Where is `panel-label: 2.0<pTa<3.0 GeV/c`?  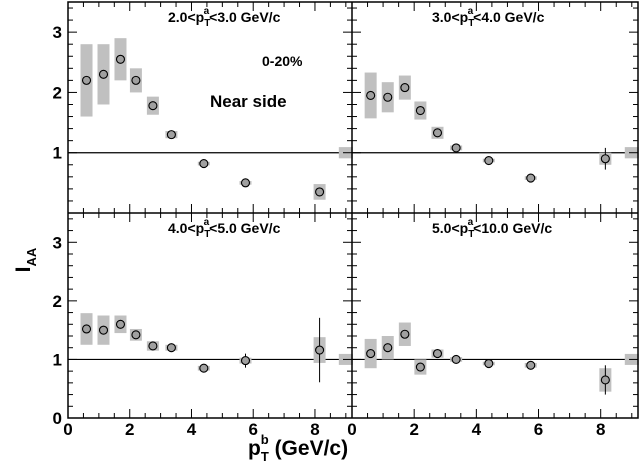 panel-label: 2.0<pTa<3.0 GeV/c is located at coordinates (224, 17).